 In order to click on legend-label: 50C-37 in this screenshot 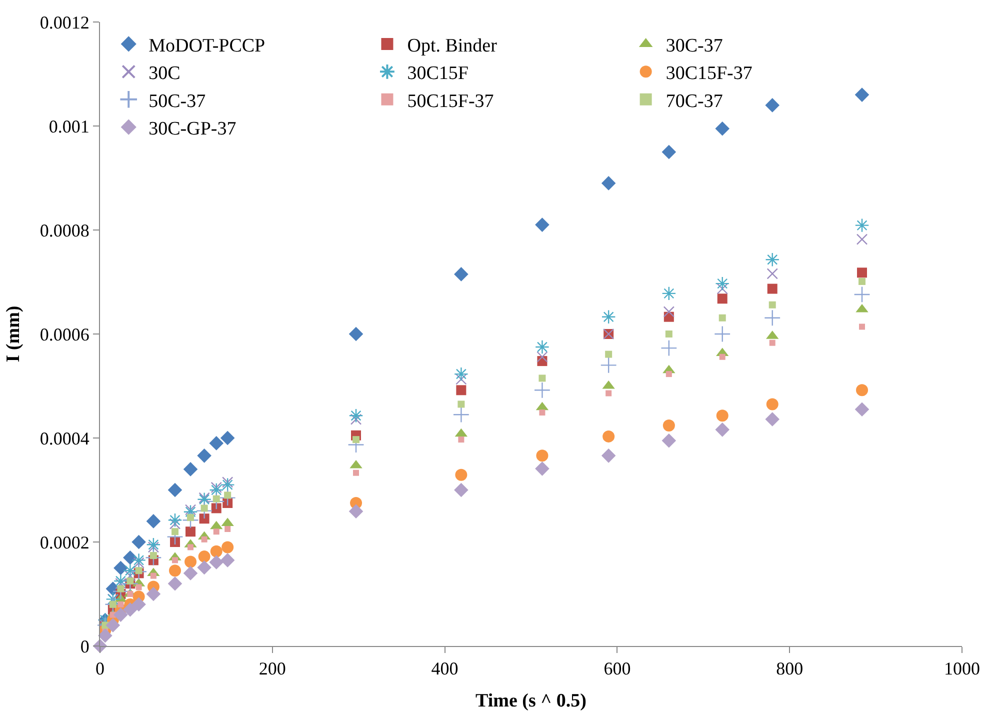, I will do `click(177, 101)`.